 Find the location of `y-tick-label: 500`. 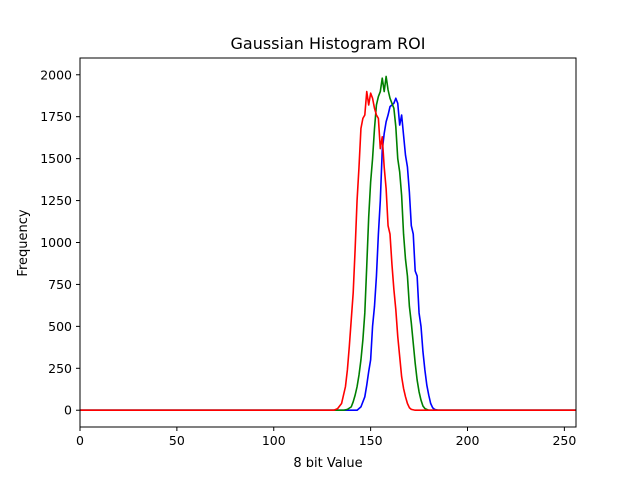

y-tick-label: 500 is located at coordinates (60, 326).